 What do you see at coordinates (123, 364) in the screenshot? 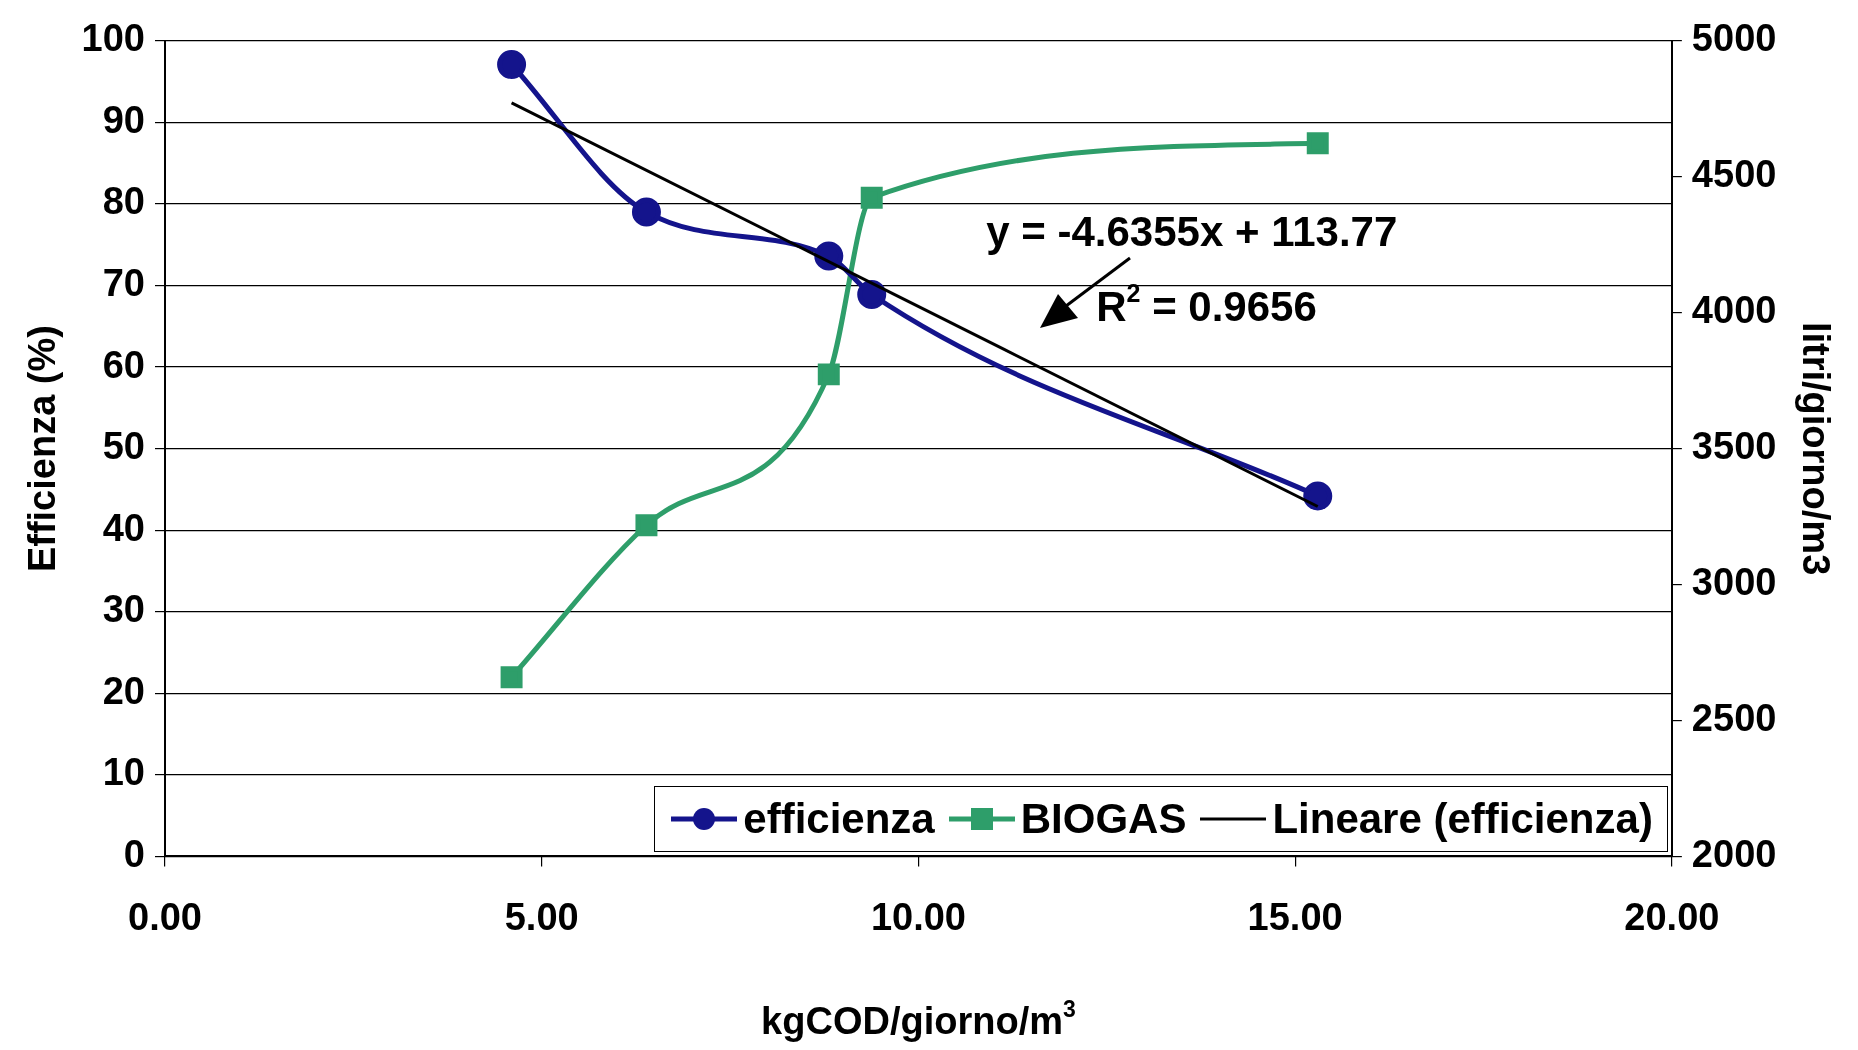
I see `y-tick-label: 60` at bounding box center [123, 364].